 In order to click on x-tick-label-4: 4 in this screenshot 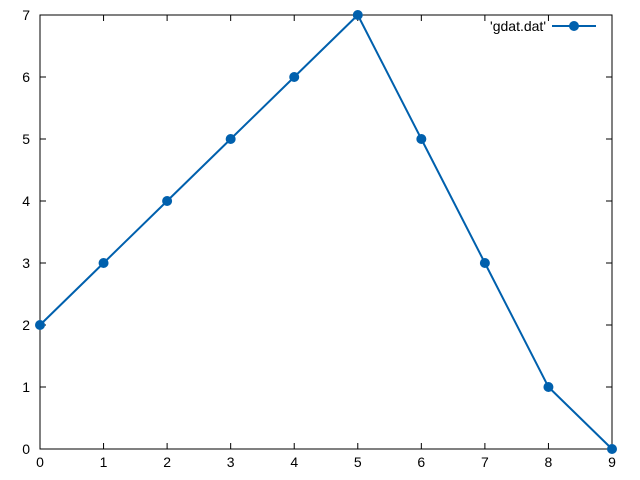, I will do `click(294, 462)`.